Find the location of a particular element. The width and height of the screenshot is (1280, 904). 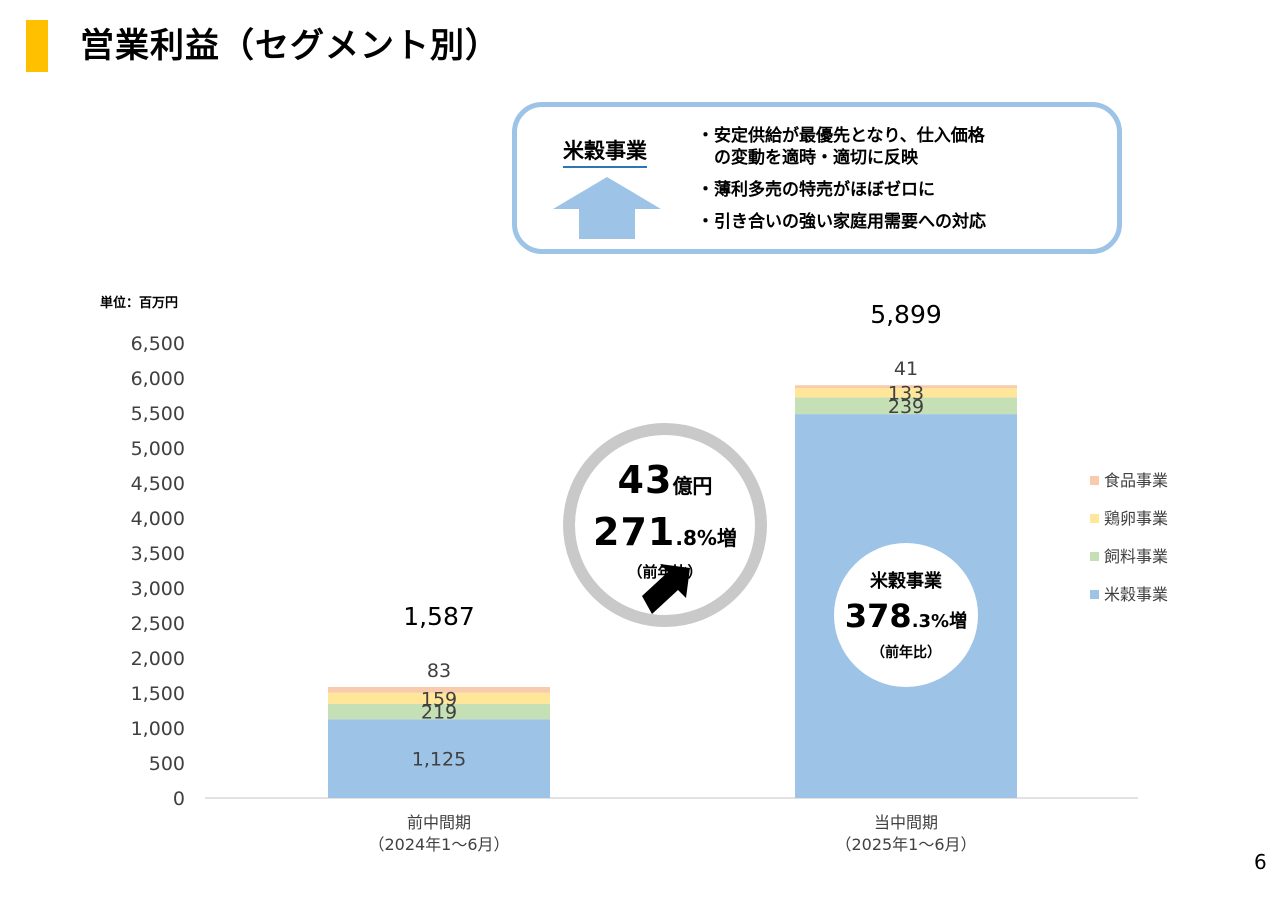

callout-heading: 米穀事業 is located at coordinates (605, 151).